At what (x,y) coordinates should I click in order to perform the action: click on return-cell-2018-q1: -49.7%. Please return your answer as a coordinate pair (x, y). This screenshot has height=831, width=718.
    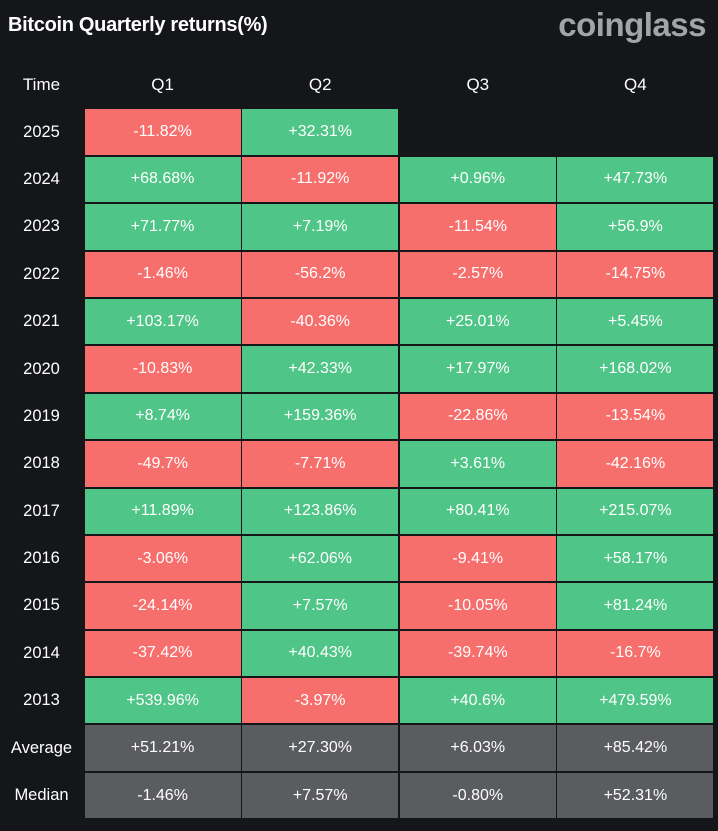
    Looking at the image, I should click on (162, 464).